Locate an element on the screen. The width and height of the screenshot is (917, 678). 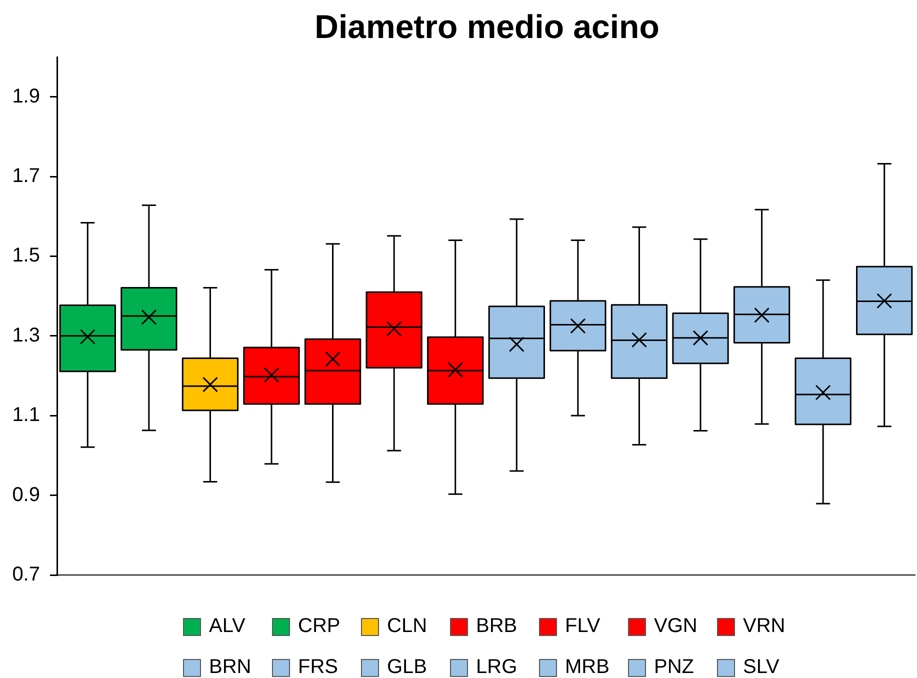
legend-label: VRN is located at coordinates (764, 626).